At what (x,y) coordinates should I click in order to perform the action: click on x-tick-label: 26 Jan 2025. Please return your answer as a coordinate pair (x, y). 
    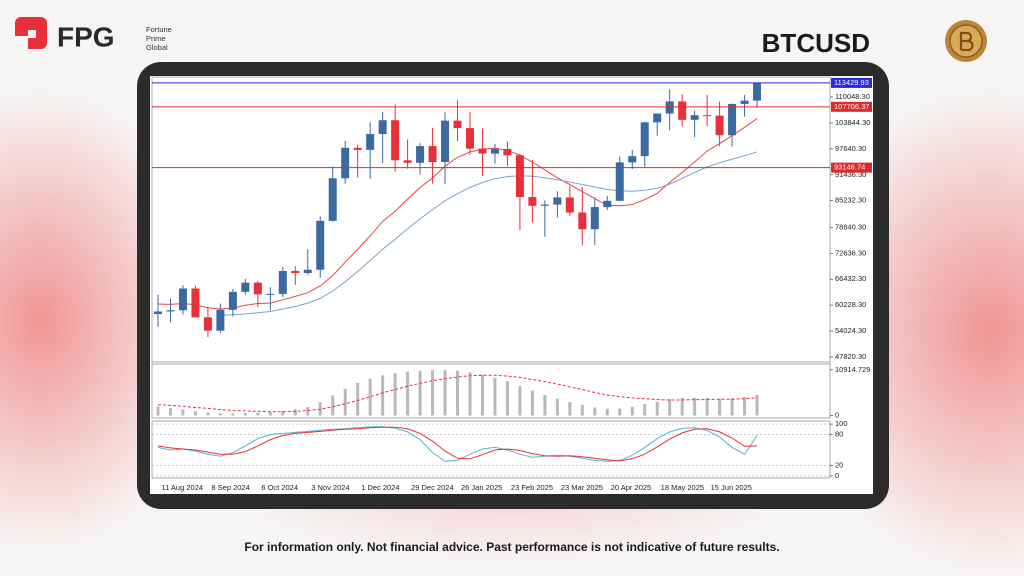
    Looking at the image, I should click on (481, 487).